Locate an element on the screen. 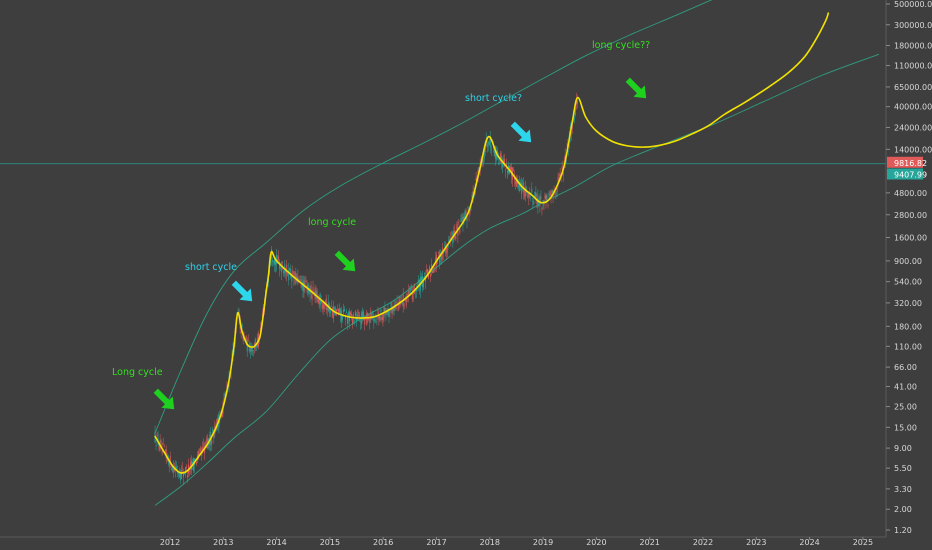 Image resolution: width=932 pixels, height=550 pixels. annotation-label: long cycle is located at coordinates (332, 222).